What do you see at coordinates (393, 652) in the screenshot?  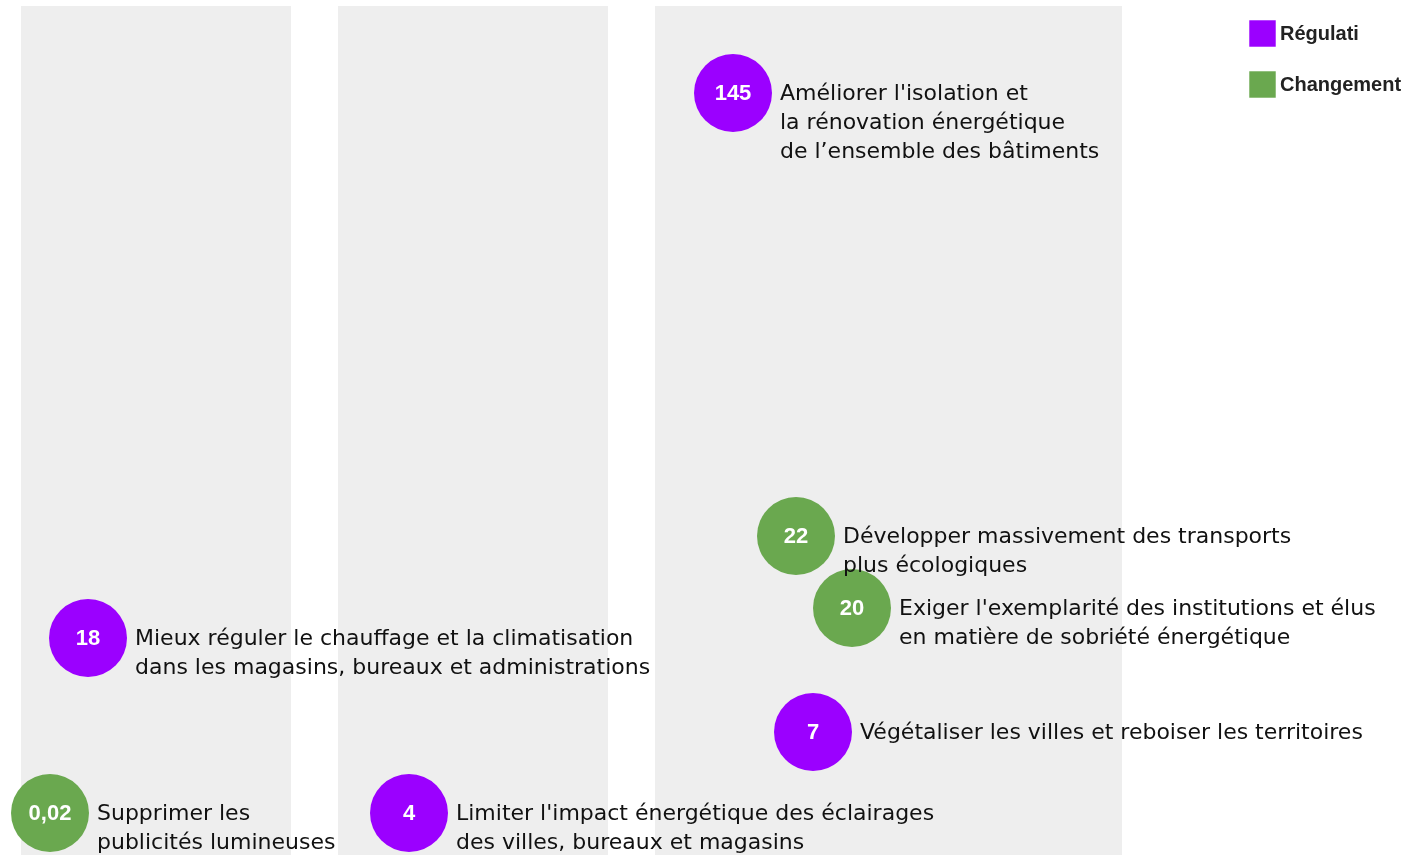 I see `category-label: Mieux réguler le chauffage et la climatisation dans les magasins, bureaux et administrations` at bounding box center [393, 652].